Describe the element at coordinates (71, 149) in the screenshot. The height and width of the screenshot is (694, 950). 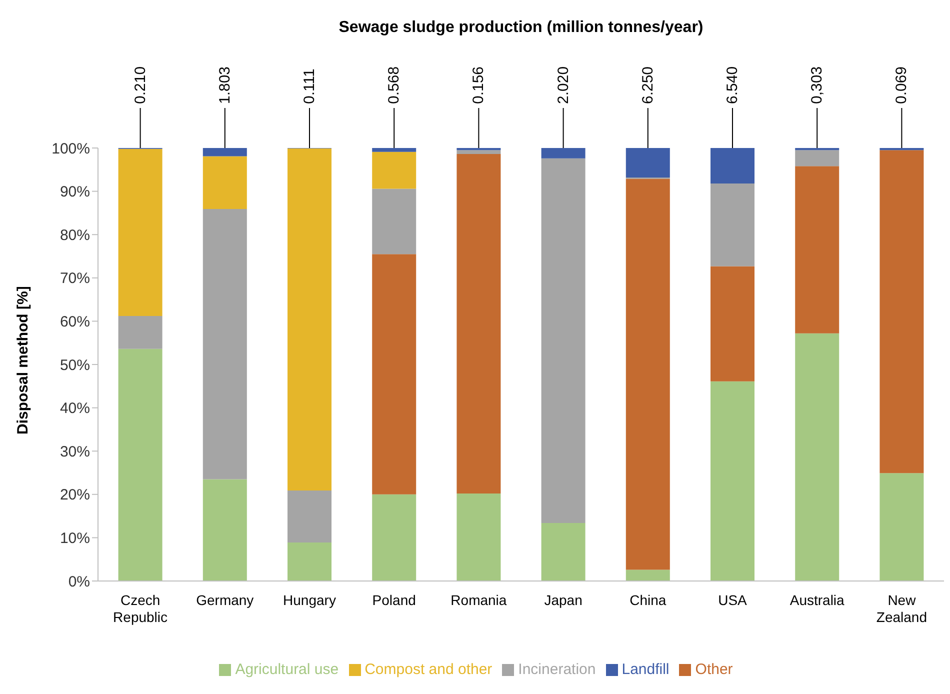
I see `y-tick-label: 100%` at that location.